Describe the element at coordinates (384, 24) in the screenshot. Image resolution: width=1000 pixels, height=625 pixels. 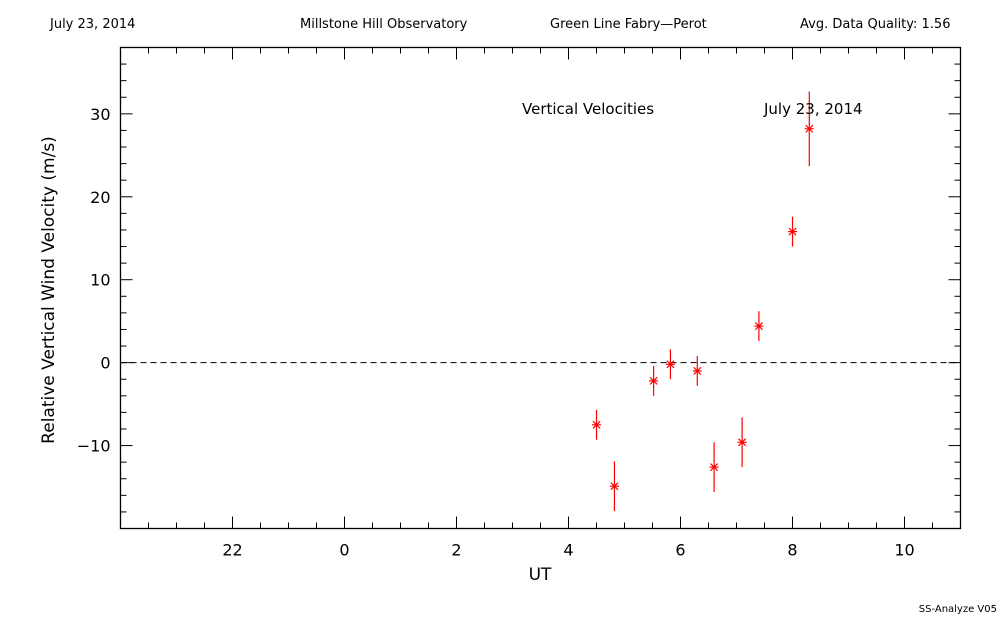
I see `header-observatory: Millstone Hill Observatory` at that location.